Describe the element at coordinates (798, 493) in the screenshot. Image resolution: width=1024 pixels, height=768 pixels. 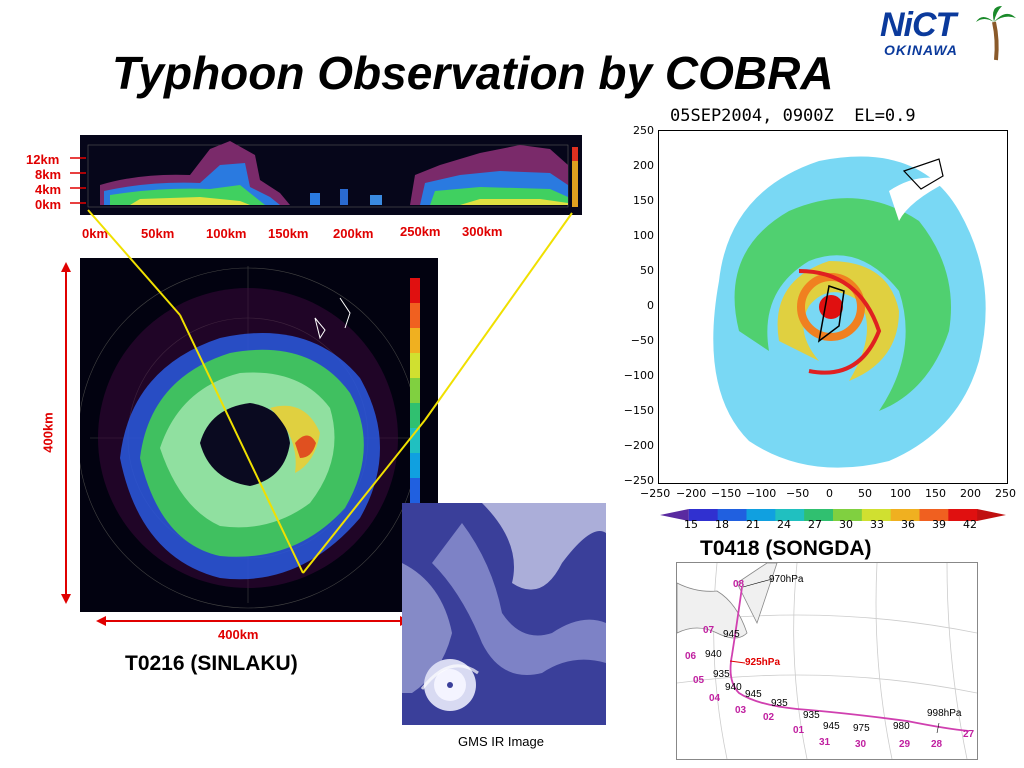
I see `x-tick: −50` at that location.